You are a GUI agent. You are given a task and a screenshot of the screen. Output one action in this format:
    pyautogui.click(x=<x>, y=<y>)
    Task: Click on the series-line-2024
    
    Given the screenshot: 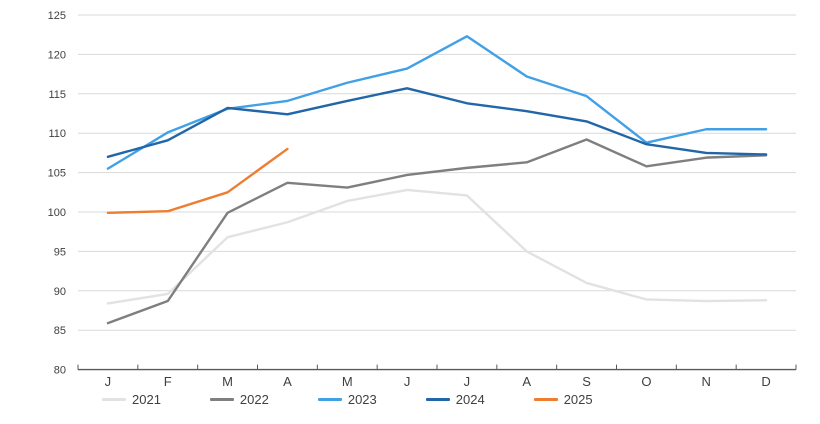 What is the action you would take?
    pyautogui.click(x=437, y=123)
    